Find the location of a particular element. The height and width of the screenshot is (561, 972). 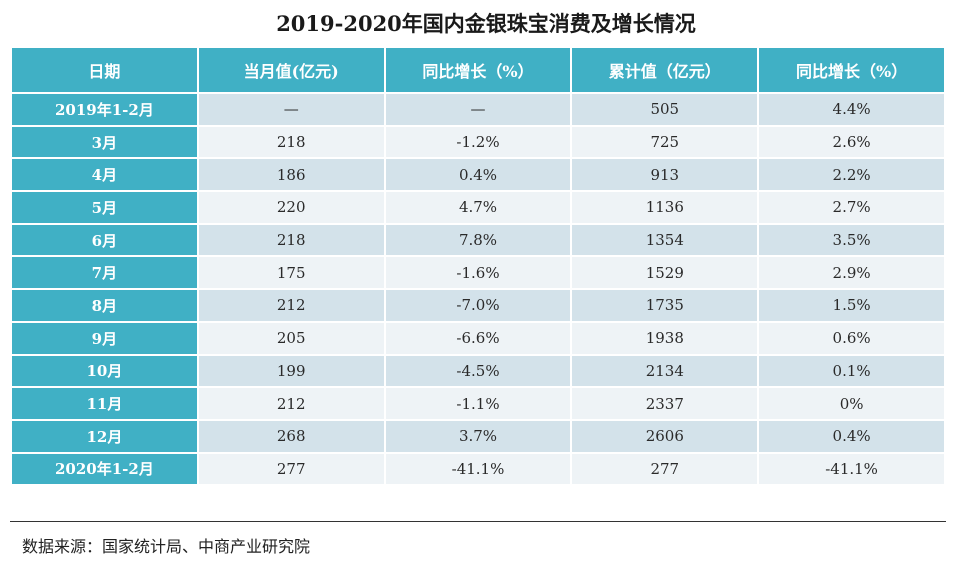

table-row: 12月 268 3.7% 2606 0.4% is located at coordinates (478, 436).